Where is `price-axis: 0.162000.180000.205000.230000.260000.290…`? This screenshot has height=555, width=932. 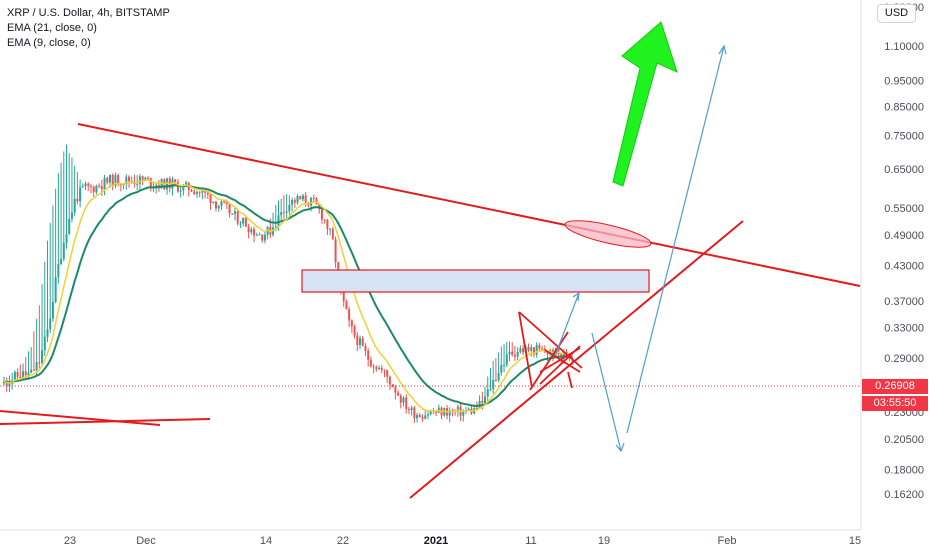
price-axis: 0.162000.180000.205000.230000.260000.290… is located at coordinates (904, 251).